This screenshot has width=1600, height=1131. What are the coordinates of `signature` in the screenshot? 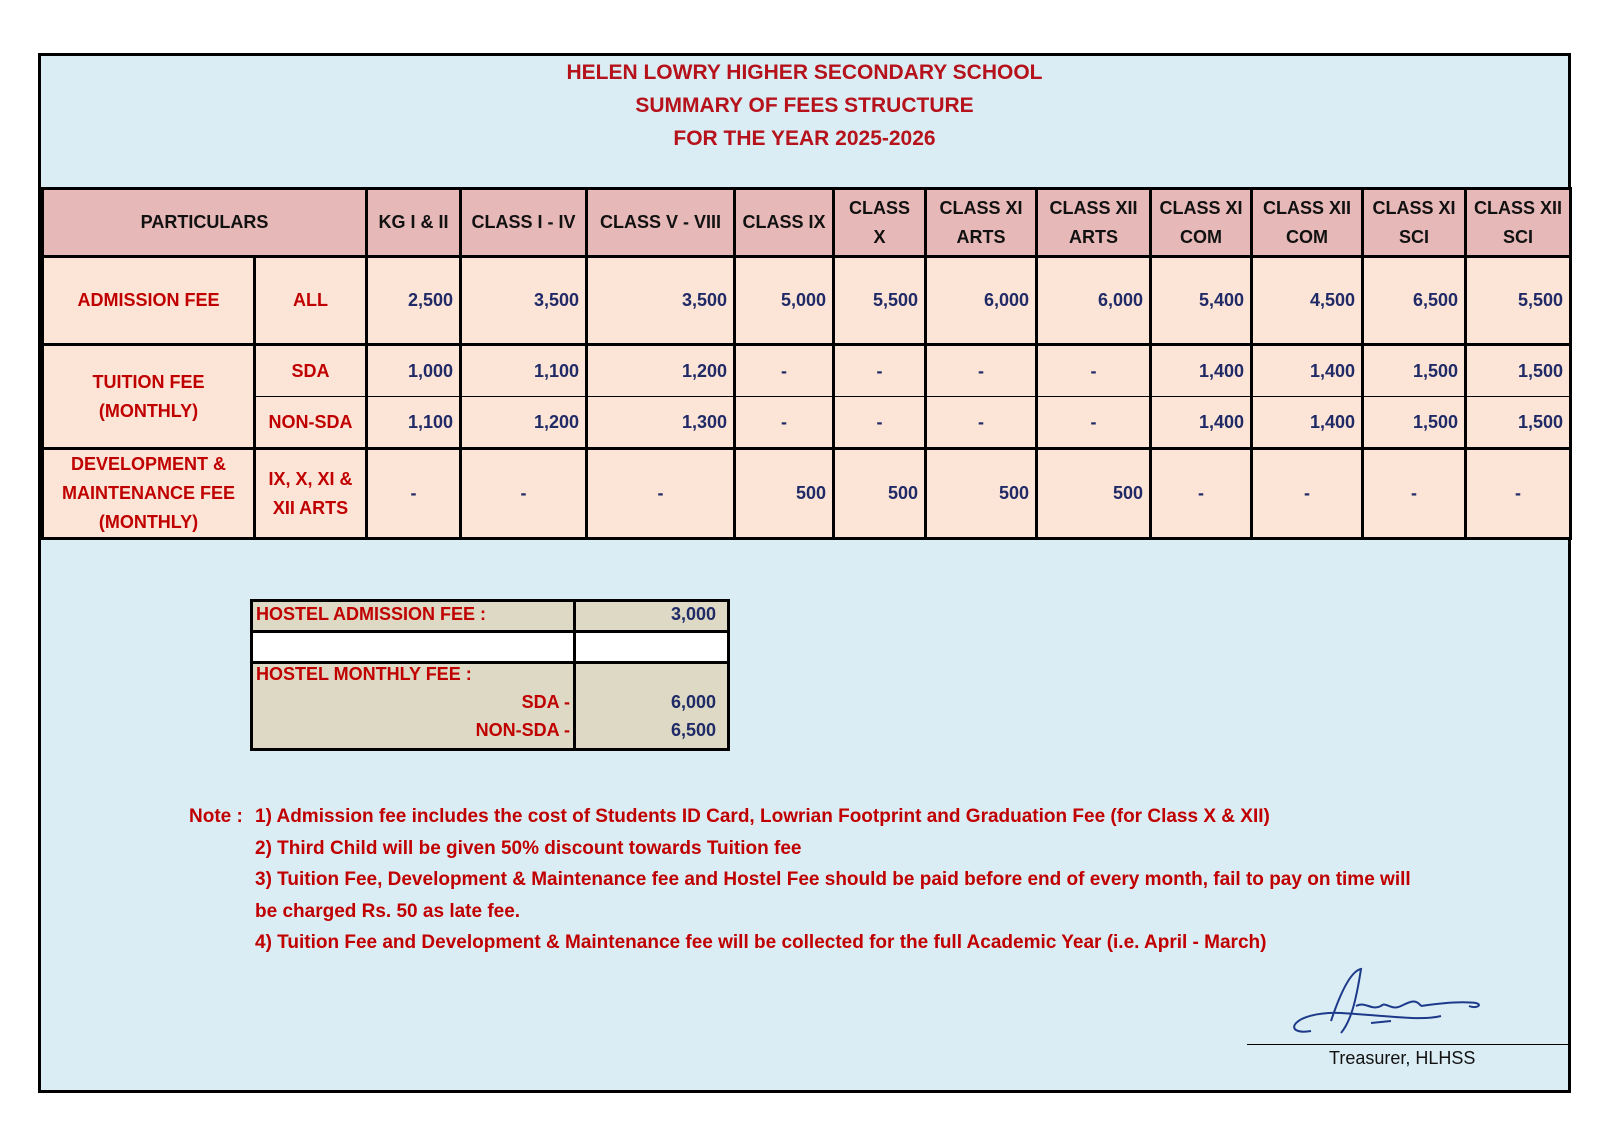 It's located at (1386, 1000).